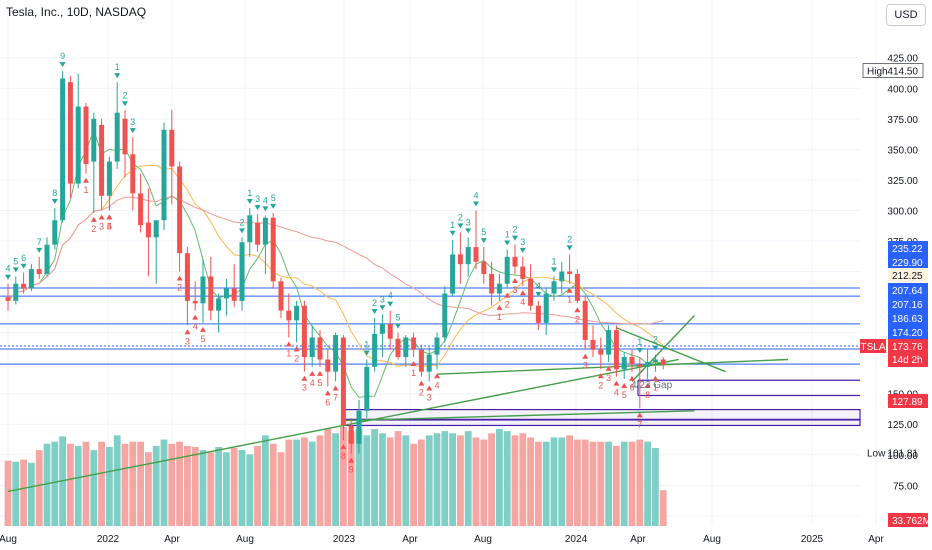 The width and height of the screenshot is (932, 550). What do you see at coordinates (906, 15) in the screenshot?
I see `currency-button: USD` at bounding box center [906, 15].